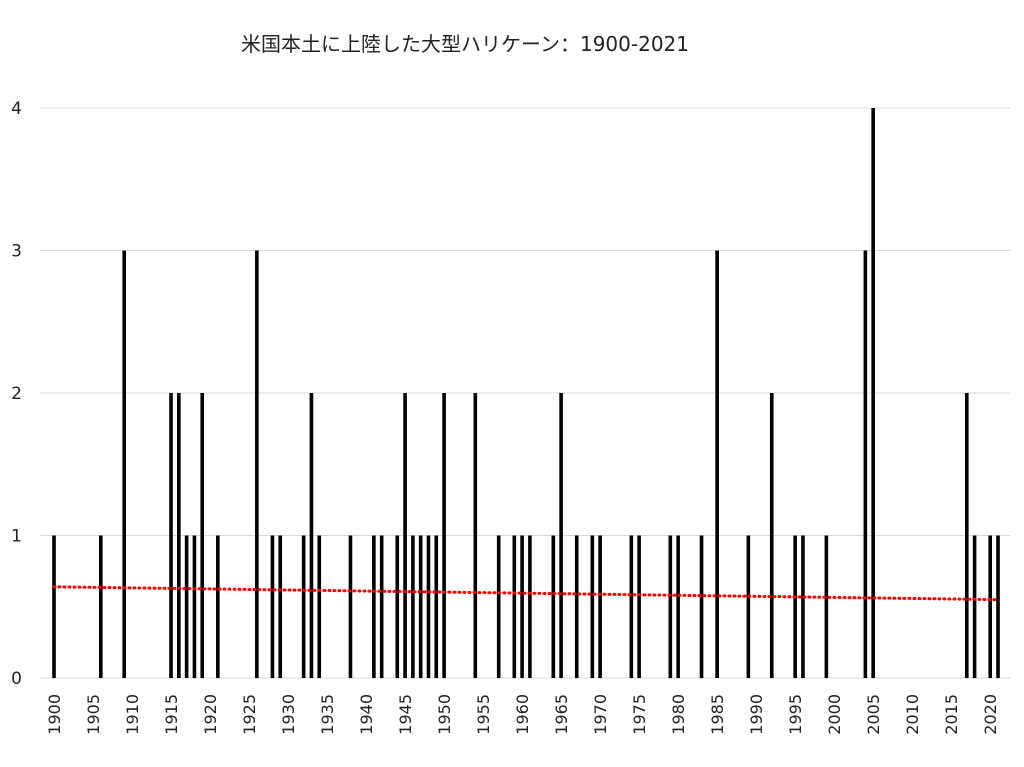 Image resolution: width=1024 pixels, height=767 pixels. Describe the element at coordinates (54, 714) in the screenshot. I see `x-tick-label: 1900` at that location.